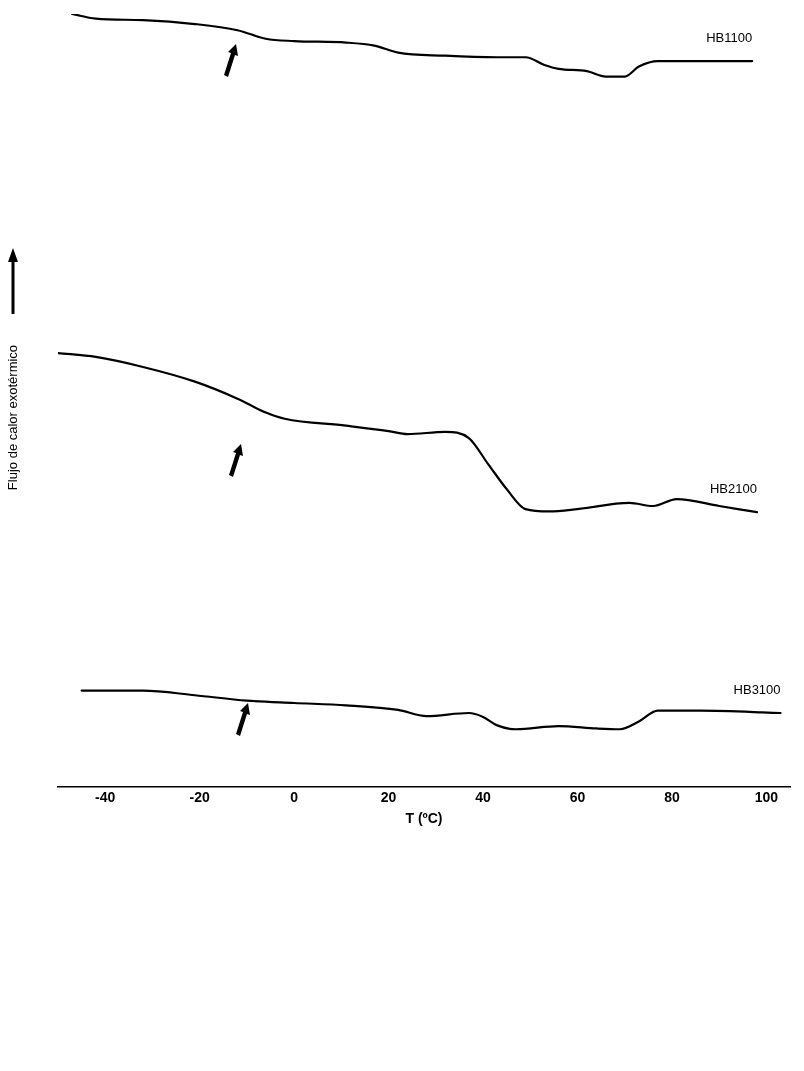 The height and width of the screenshot is (1071, 804). Describe the element at coordinates (294, 796) in the screenshot. I see `x-tick-label: 0` at that location.